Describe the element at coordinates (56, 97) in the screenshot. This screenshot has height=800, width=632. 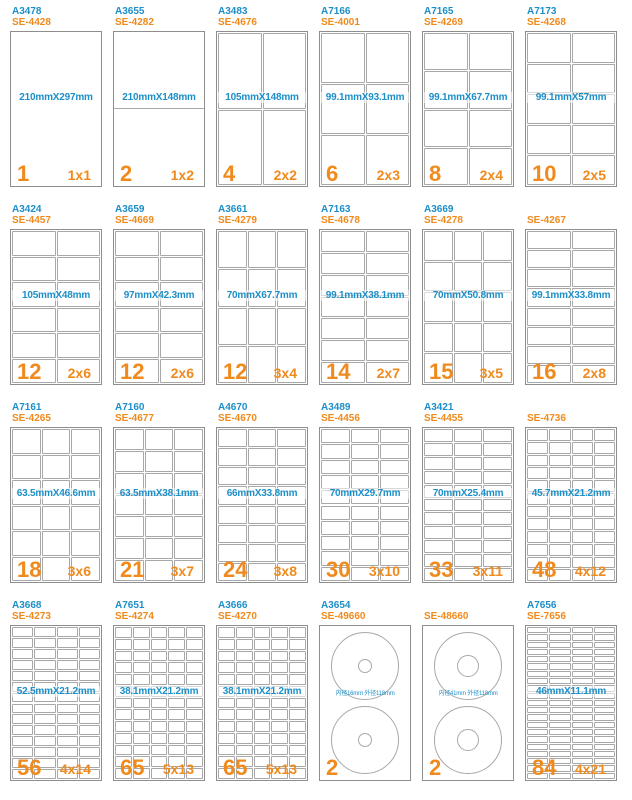
I see `label-dimensions: 210mmX297mm` at that location.